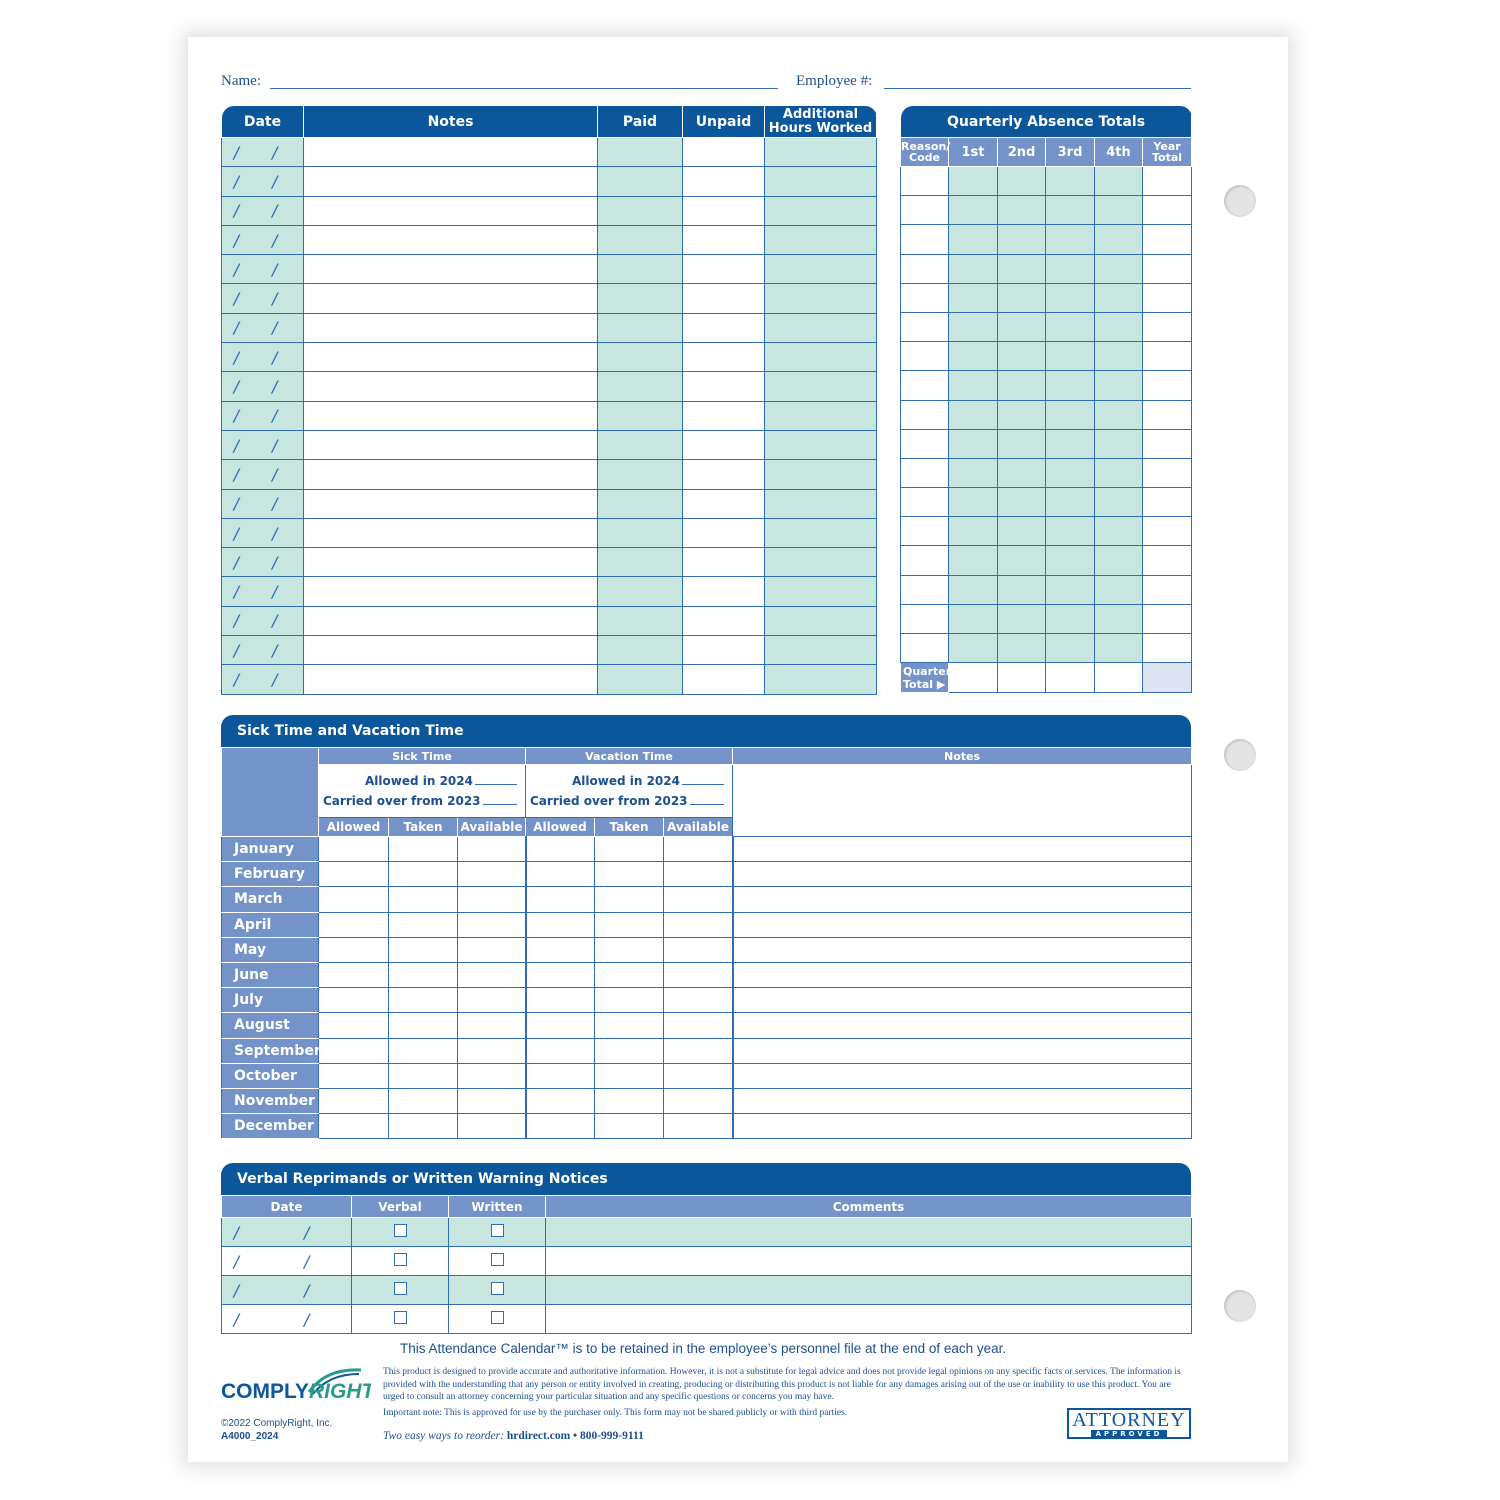 The height and width of the screenshot is (1500, 1500). Describe the element at coordinates (497, 1288) in the screenshot. I see `written-checkbox` at that location.